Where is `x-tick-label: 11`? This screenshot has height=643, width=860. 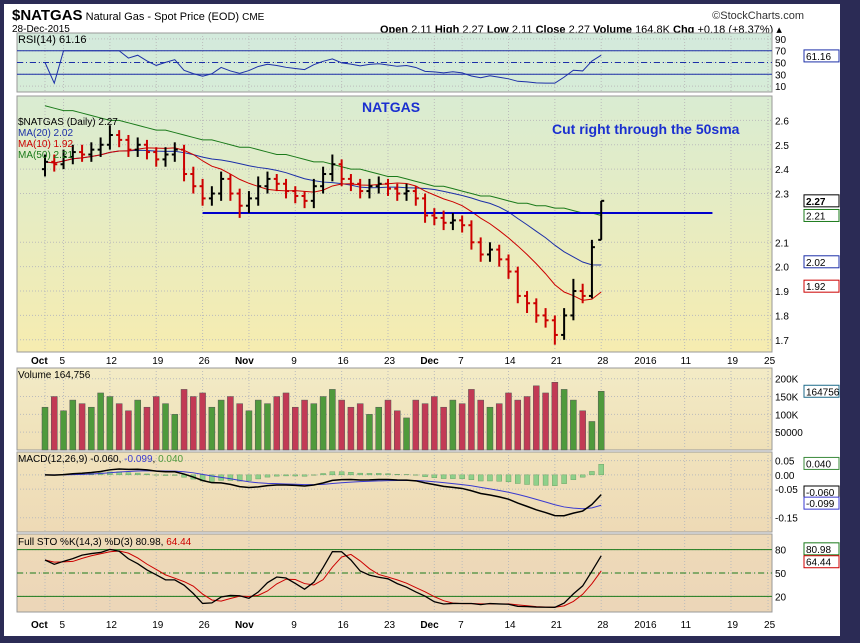 x-tick-label: 11 is located at coordinates (686, 625).